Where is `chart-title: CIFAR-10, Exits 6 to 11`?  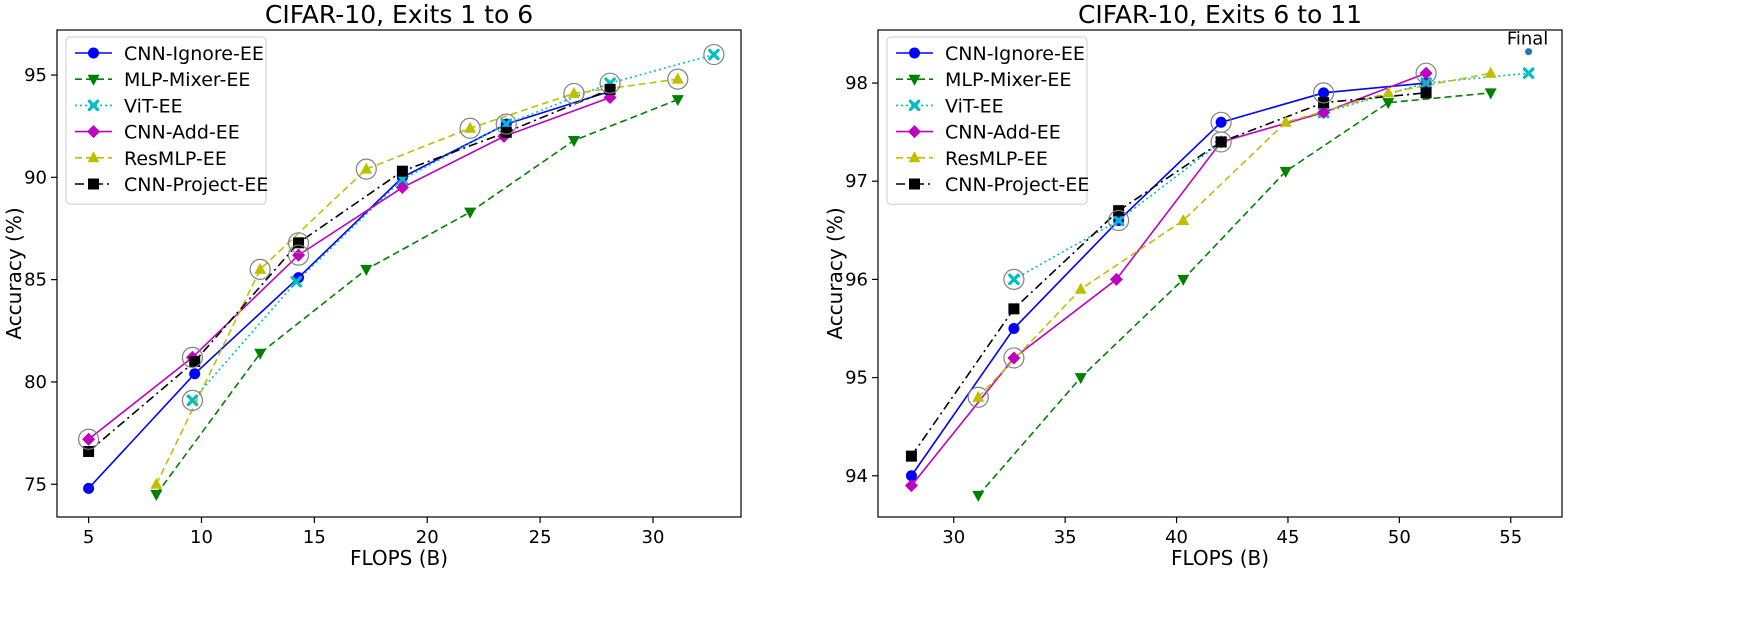 chart-title: CIFAR-10, Exits 6 to 11 is located at coordinates (1220, 14).